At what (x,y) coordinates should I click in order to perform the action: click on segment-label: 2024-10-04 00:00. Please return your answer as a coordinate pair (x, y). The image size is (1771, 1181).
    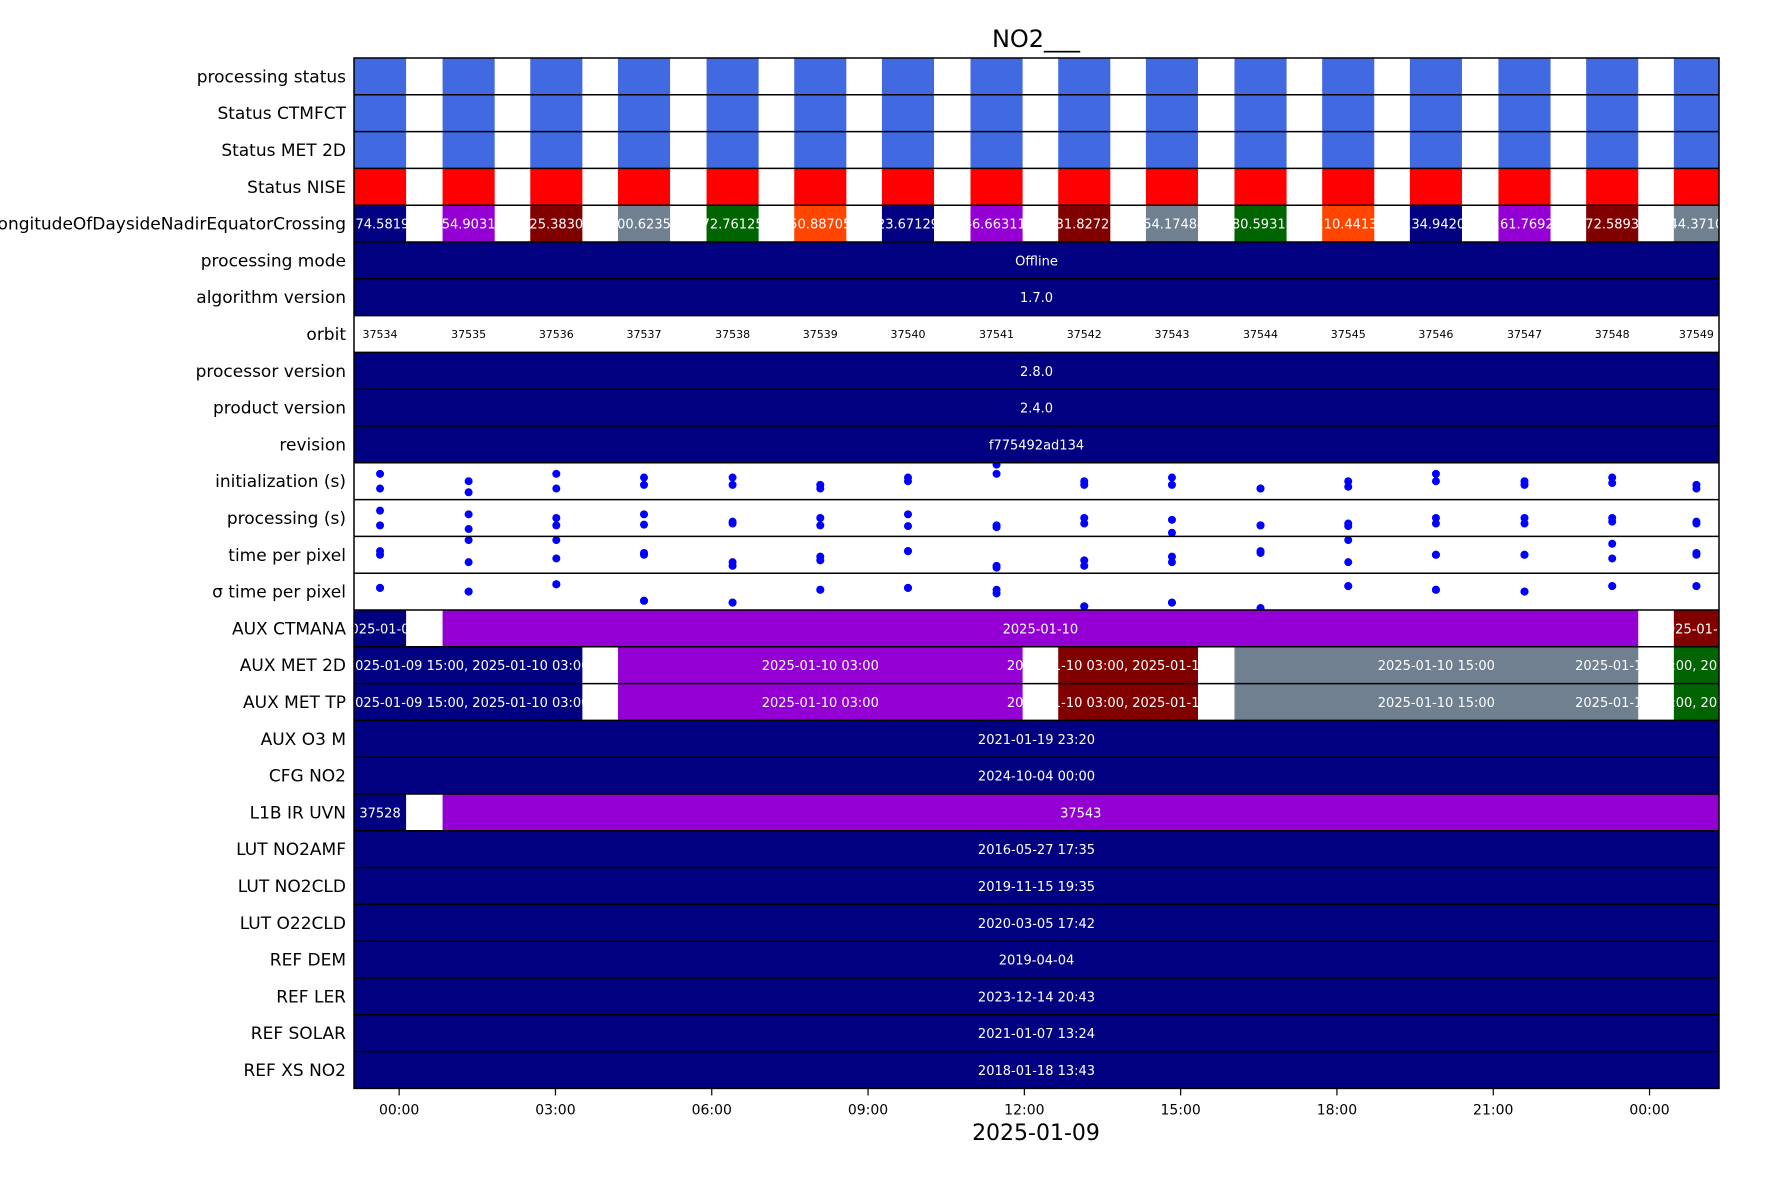
    Looking at the image, I should click on (1036, 777).